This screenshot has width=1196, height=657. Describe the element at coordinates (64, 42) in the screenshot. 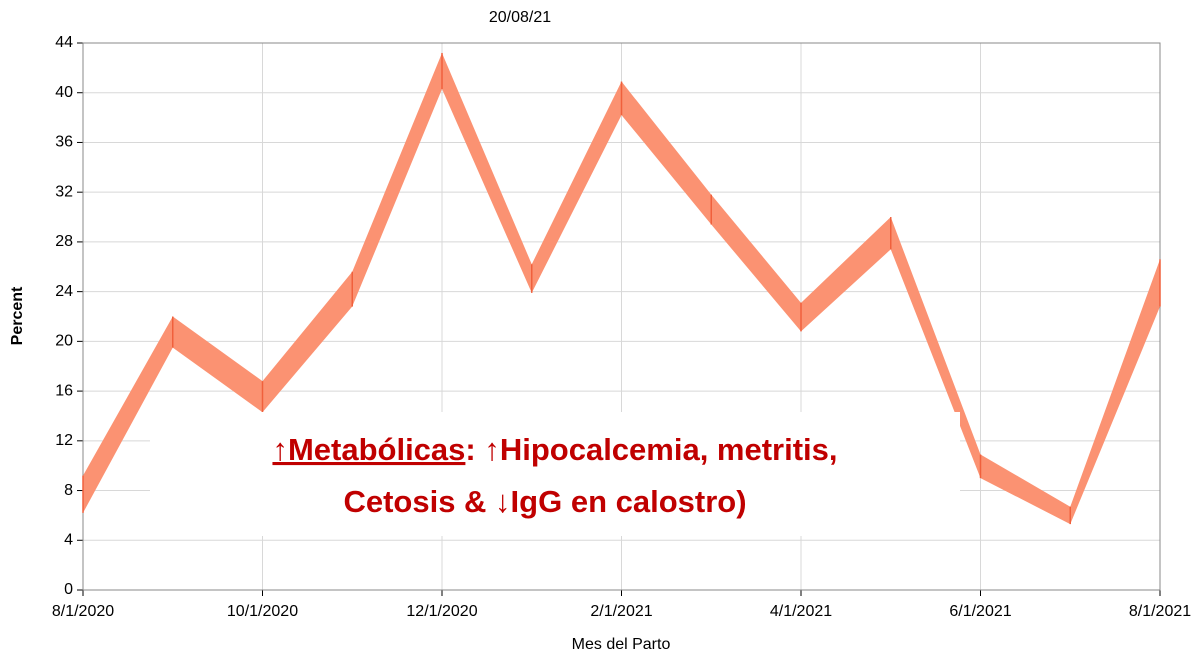

I see `y-tick-label: 44` at that location.